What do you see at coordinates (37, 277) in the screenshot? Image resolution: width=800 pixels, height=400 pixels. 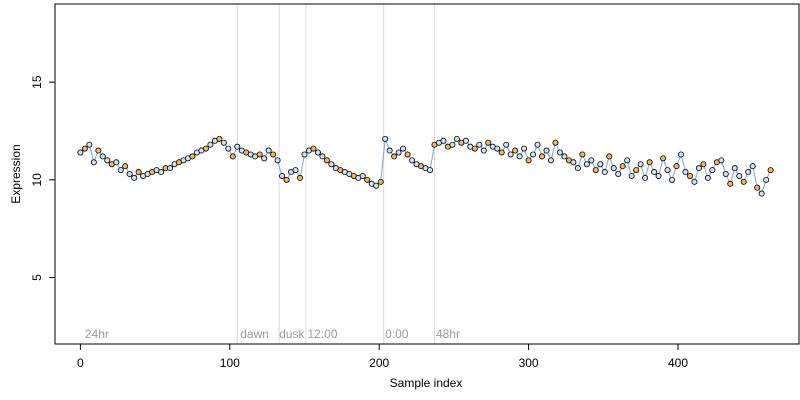 I see `y-tick-label-0: 5` at bounding box center [37, 277].